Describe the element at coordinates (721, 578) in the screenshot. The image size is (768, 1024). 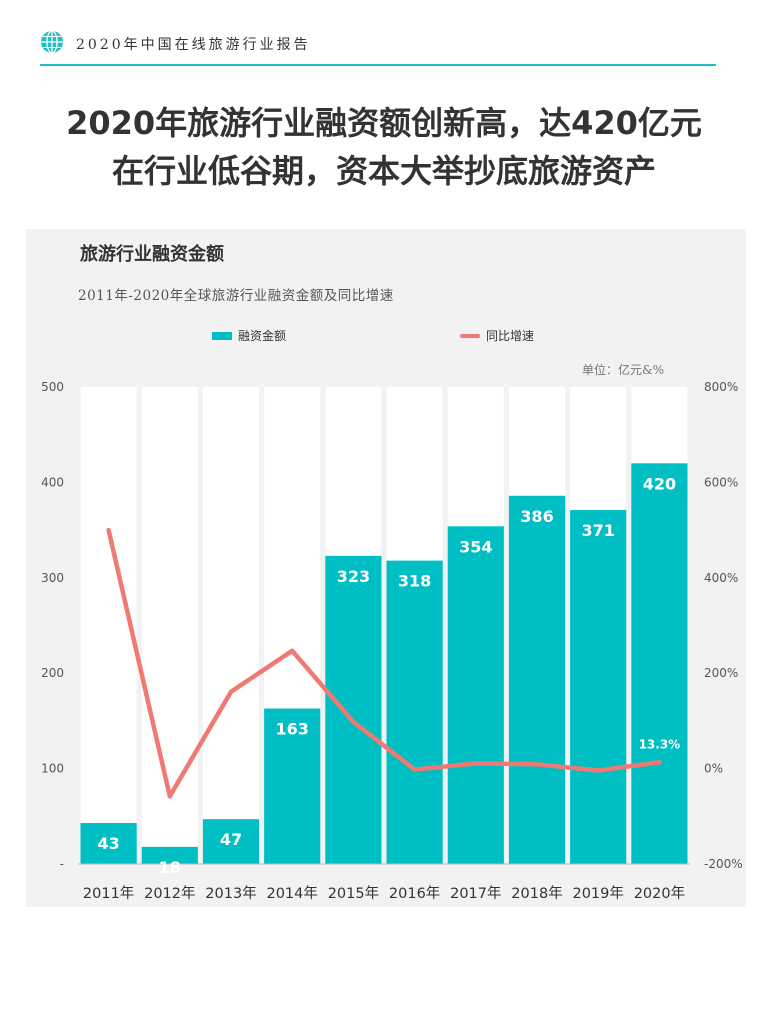
I see `right-axis-tick-label: 400%` at that location.